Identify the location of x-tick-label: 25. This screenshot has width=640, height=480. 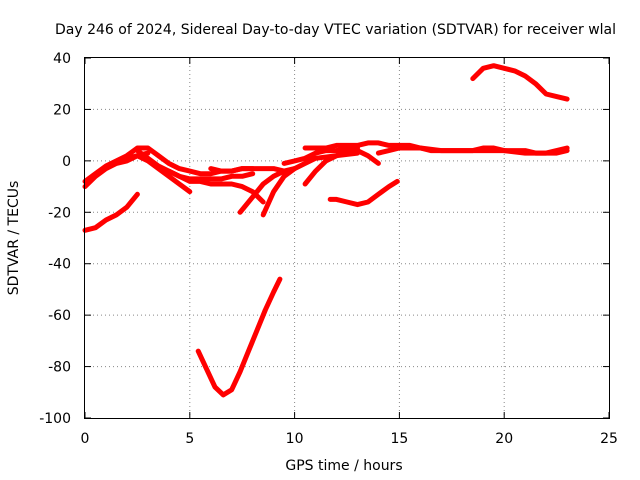
(609, 439).